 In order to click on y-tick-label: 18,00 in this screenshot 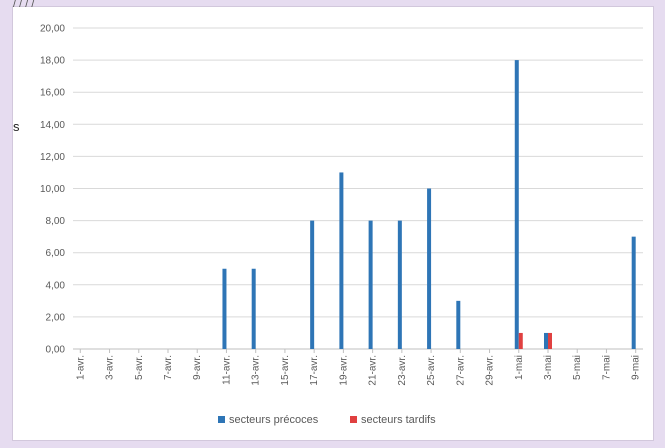, I will do `click(52, 61)`.